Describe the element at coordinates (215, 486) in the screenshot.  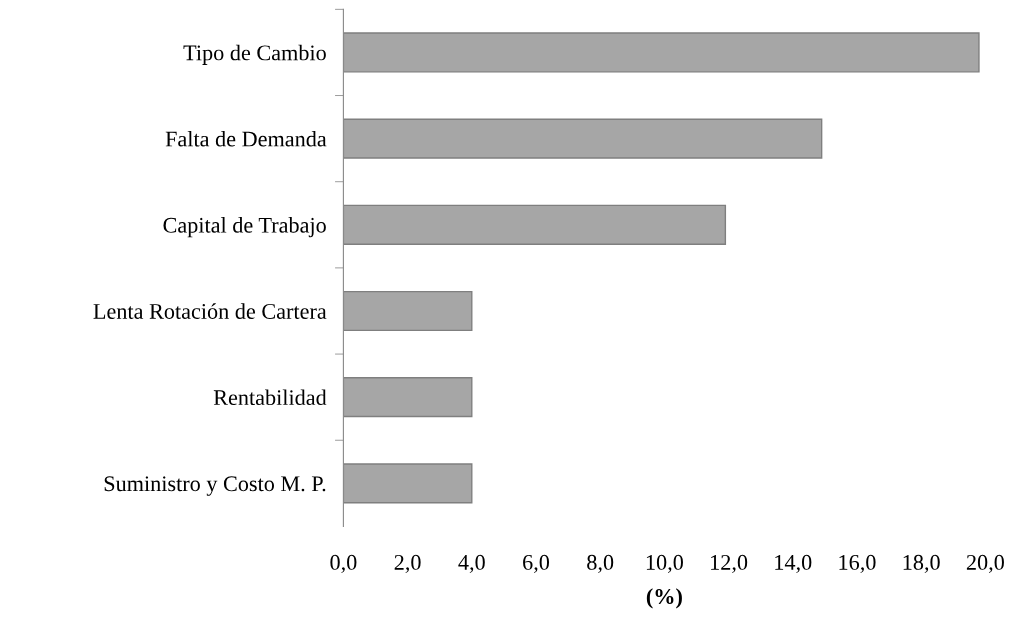
I see `y-tick-label: Suministro y Costo M. P.` at that location.